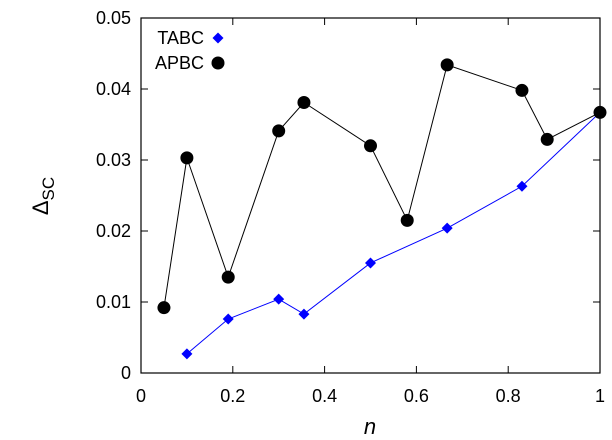 This screenshot has width=612, height=440. What do you see at coordinates (40, 207) in the screenshot?
I see `y-axis-label-main: Δ` at bounding box center [40, 207].